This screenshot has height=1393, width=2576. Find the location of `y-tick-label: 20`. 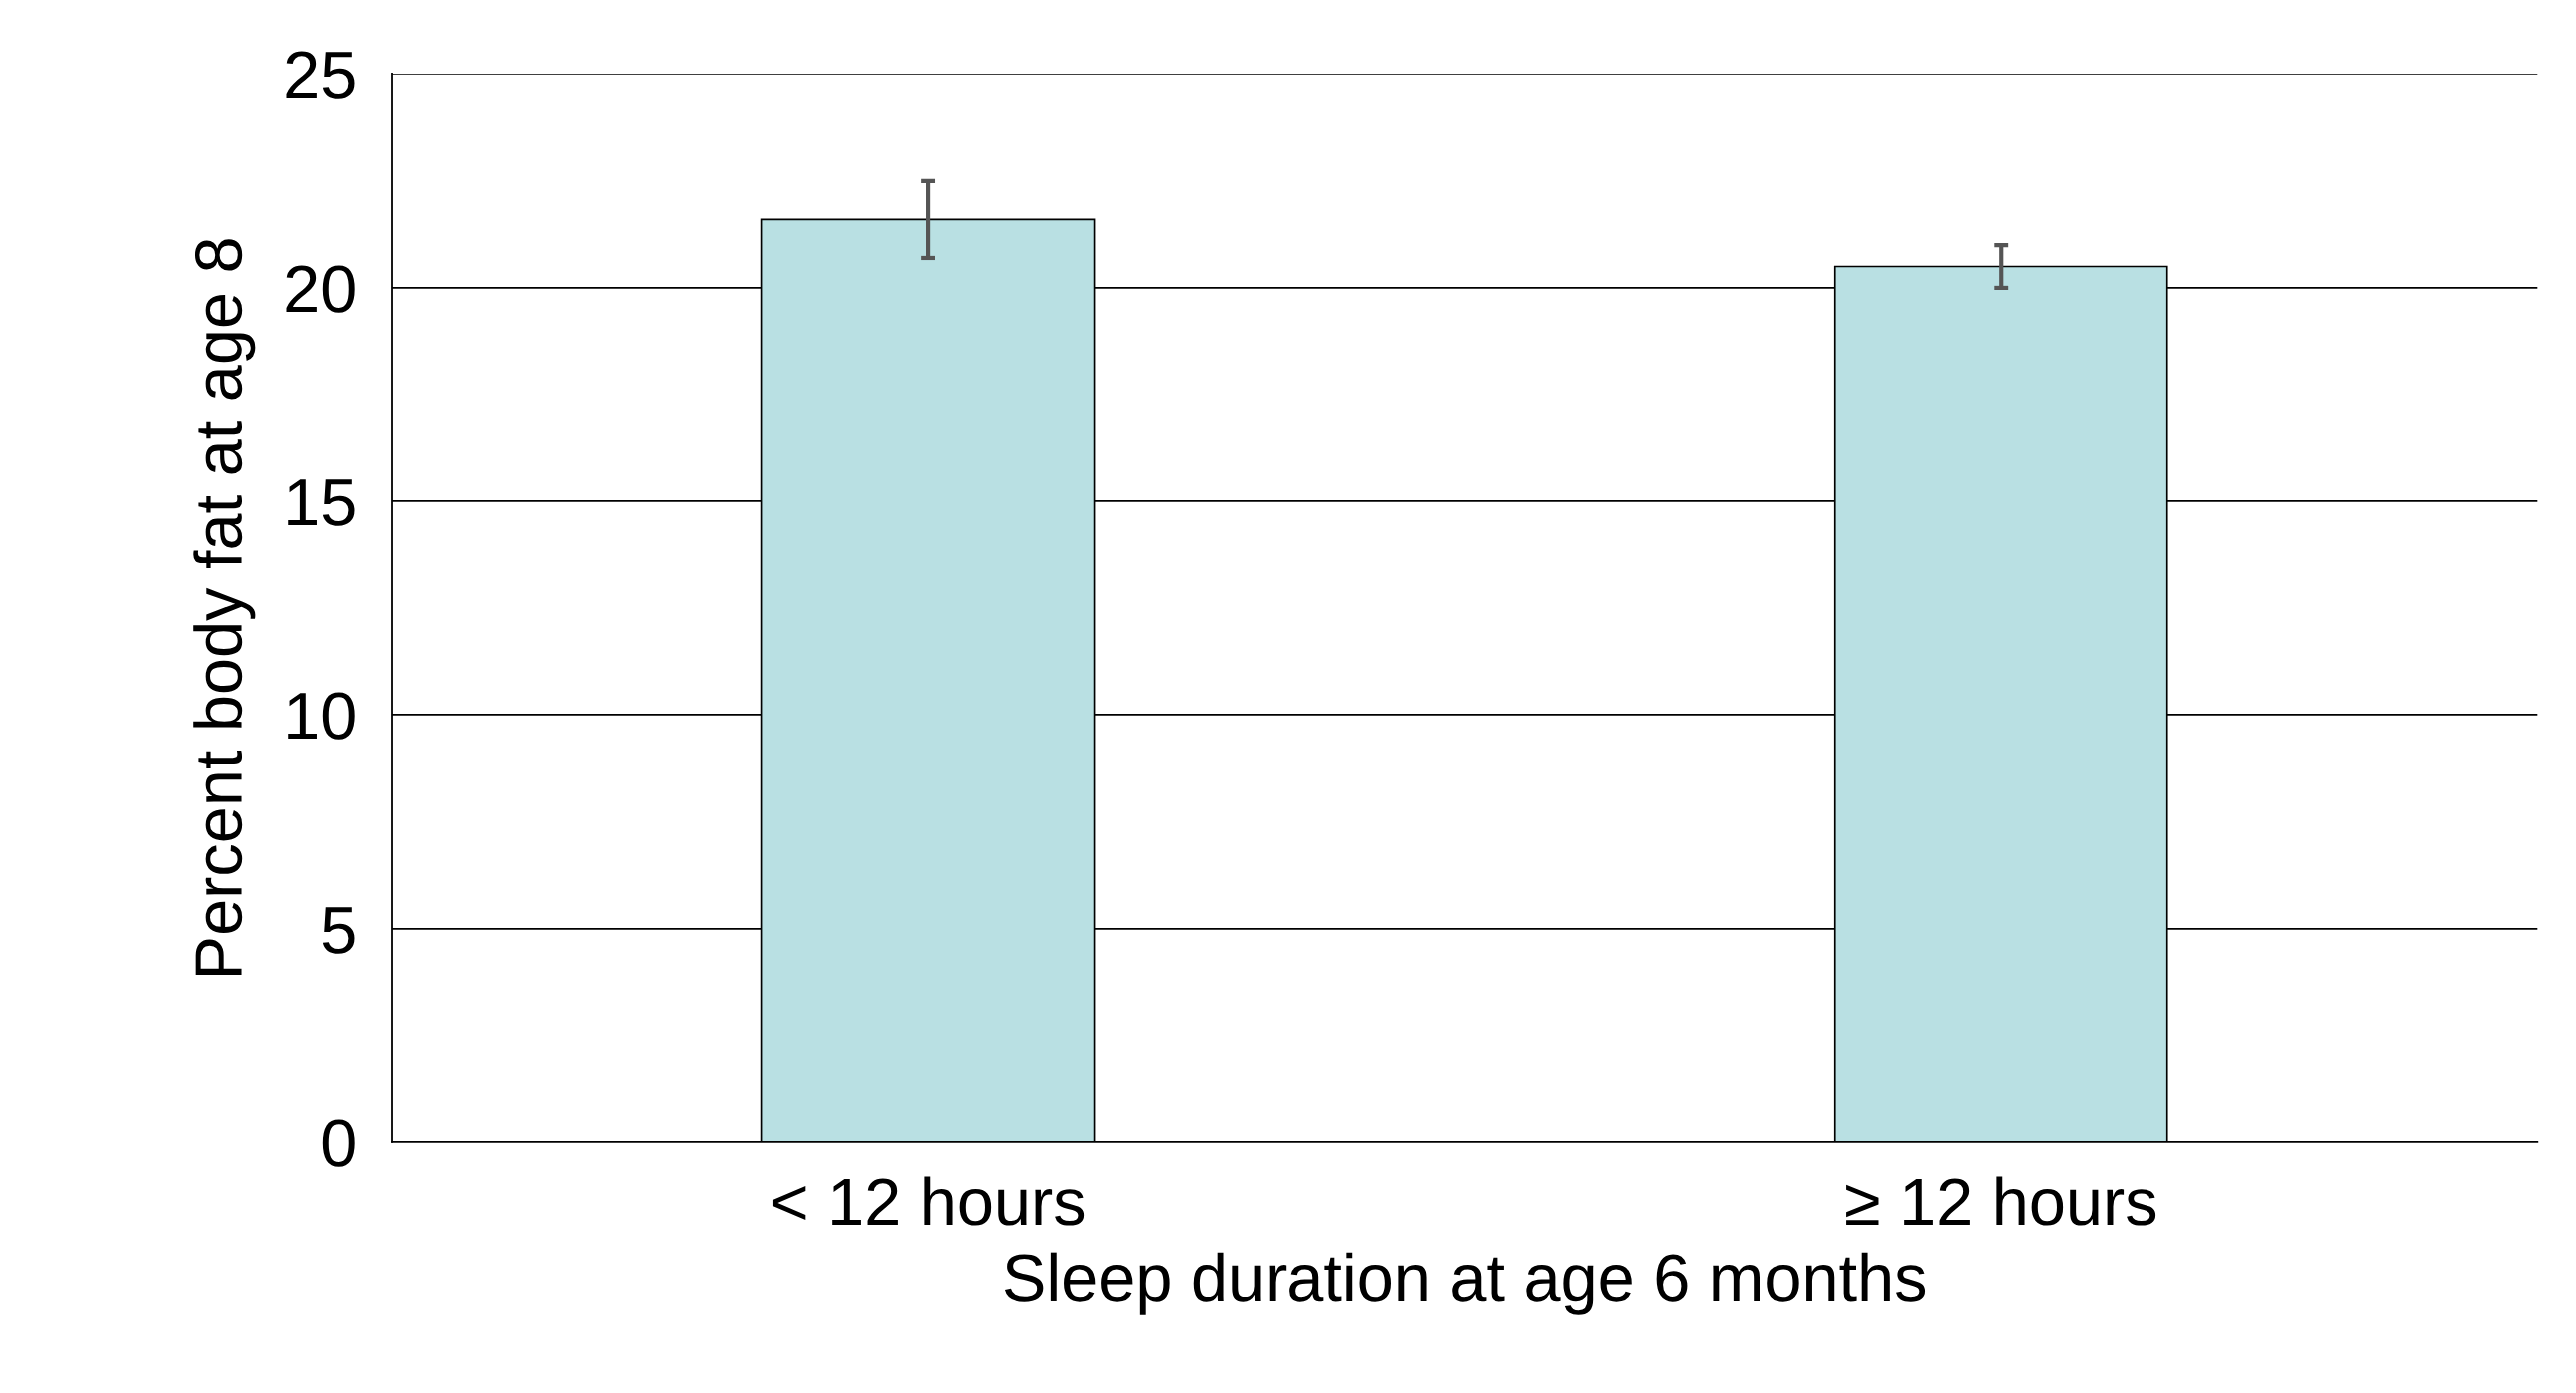

y-tick-label: 20 is located at coordinates (321, 289).